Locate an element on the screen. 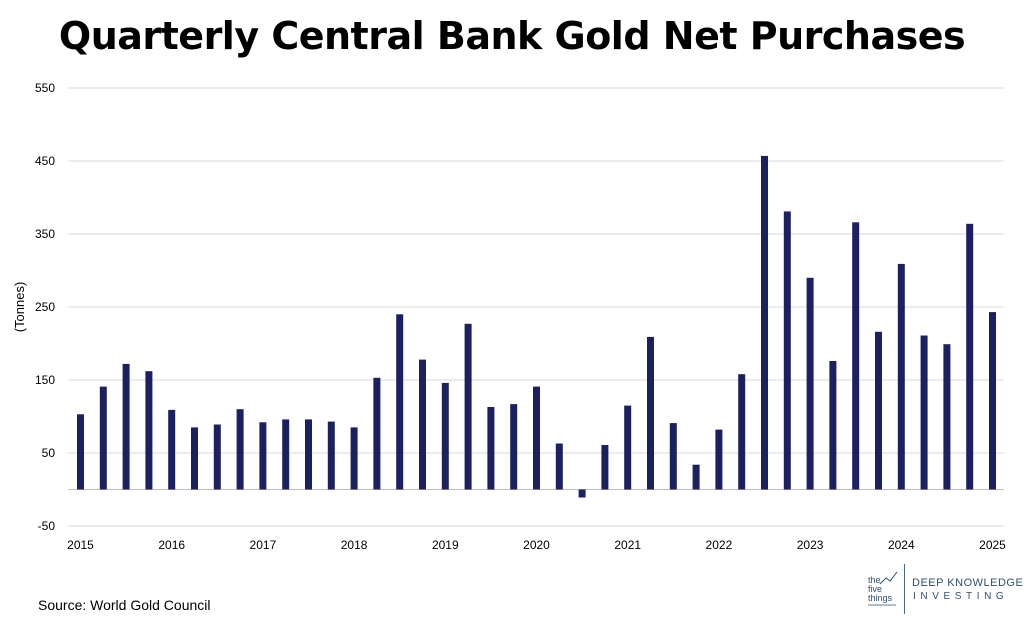 The width and height of the screenshot is (1024, 622). x-tick-label: 2020 is located at coordinates (536, 545).